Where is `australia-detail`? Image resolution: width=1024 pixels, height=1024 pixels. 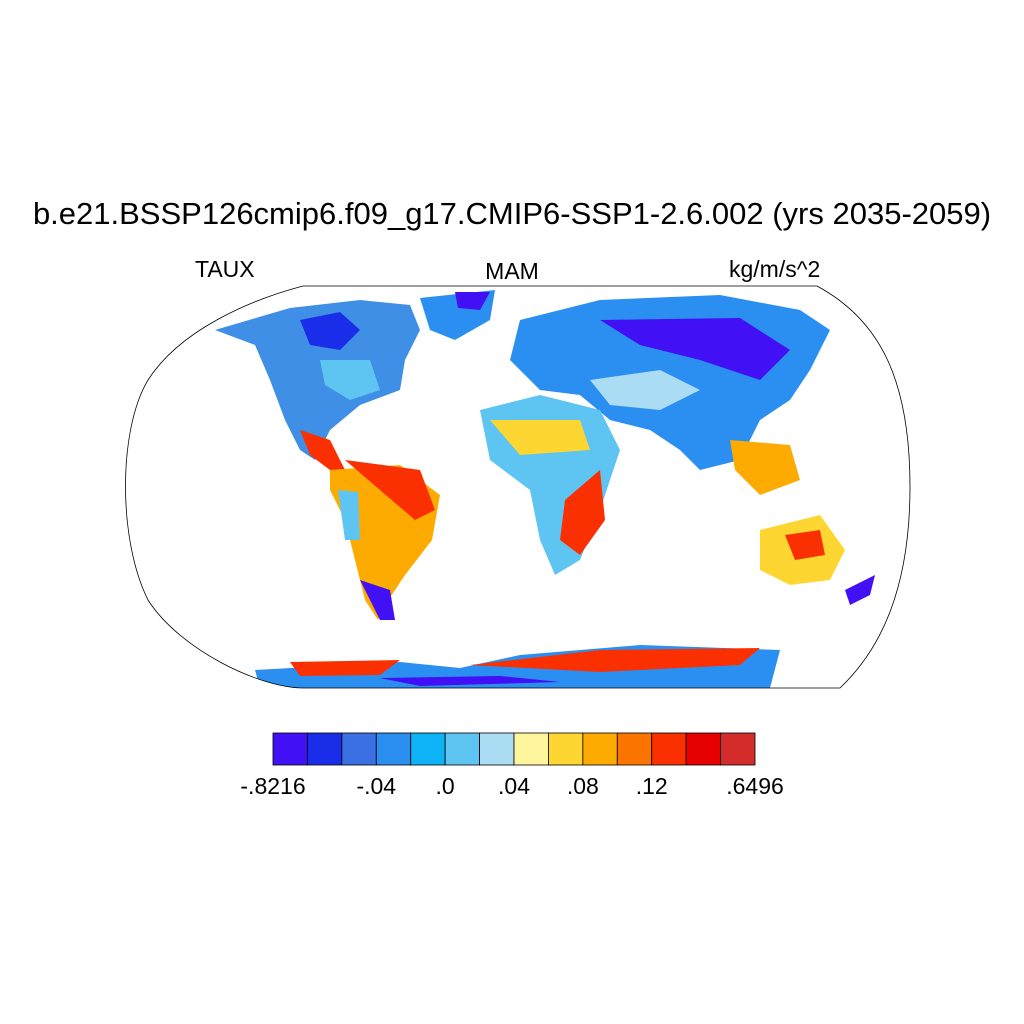
australia-detail is located at coordinates (805, 545).